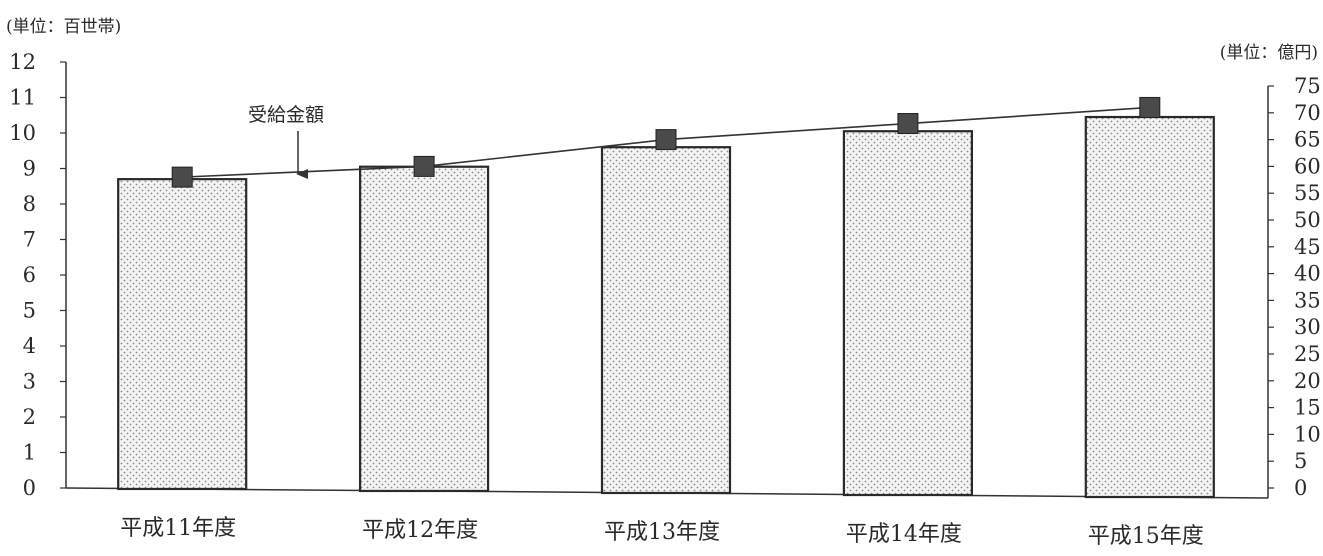 The width and height of the screenshot is (1323, 556). Describe the element at coordinates (1307, 434) in the screenshot. I see `right-tick-label: 10` at that location.